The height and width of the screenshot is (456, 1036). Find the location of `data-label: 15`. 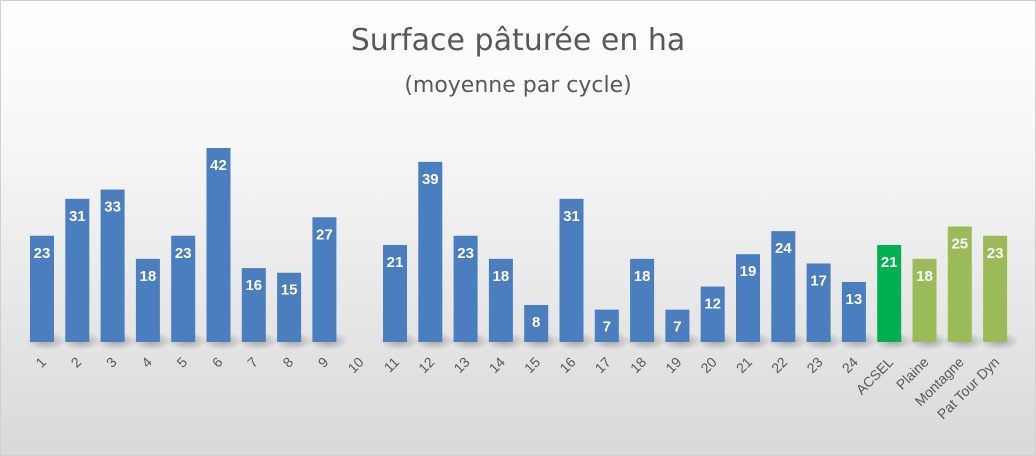

data-label: 15 is located at coordinates (289, 290).